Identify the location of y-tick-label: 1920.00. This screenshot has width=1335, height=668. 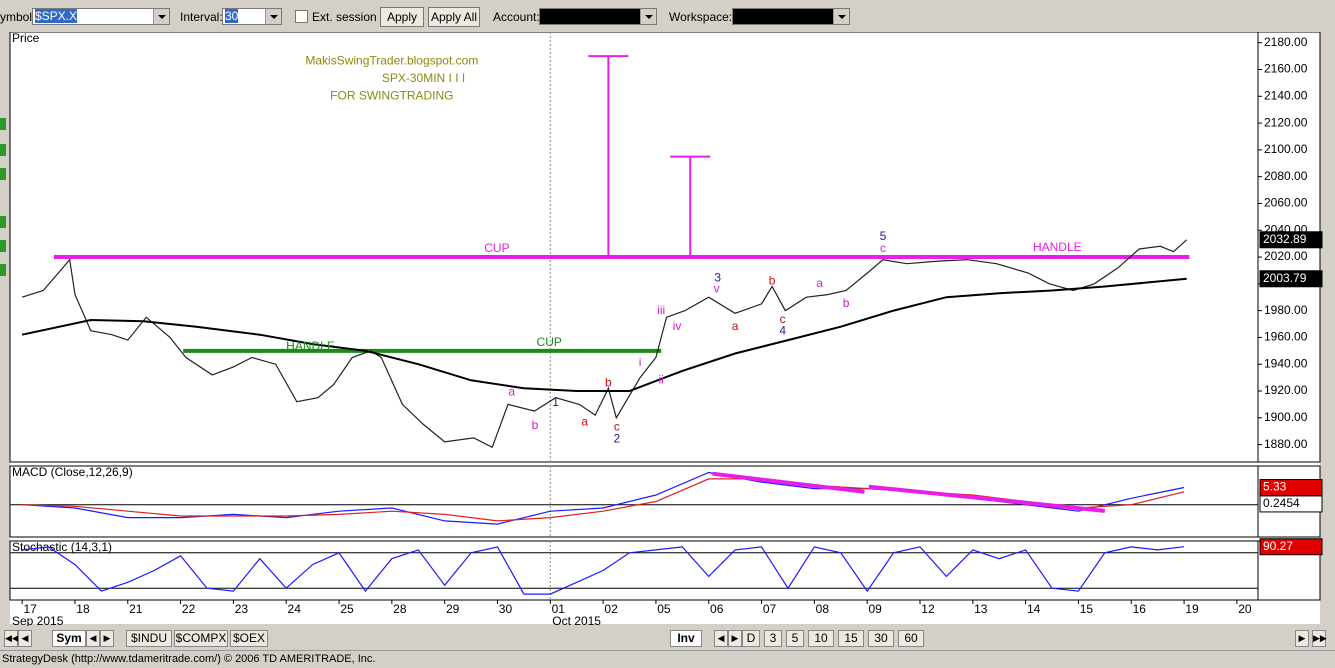
(1286, 390).